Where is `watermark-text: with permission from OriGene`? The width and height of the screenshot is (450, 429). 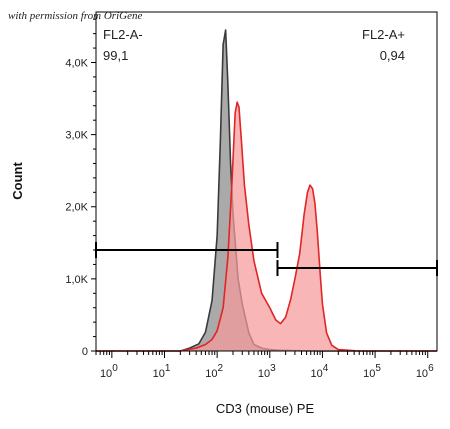
watermark-text: with permission from OriGene is located at coordinates (75, 16).